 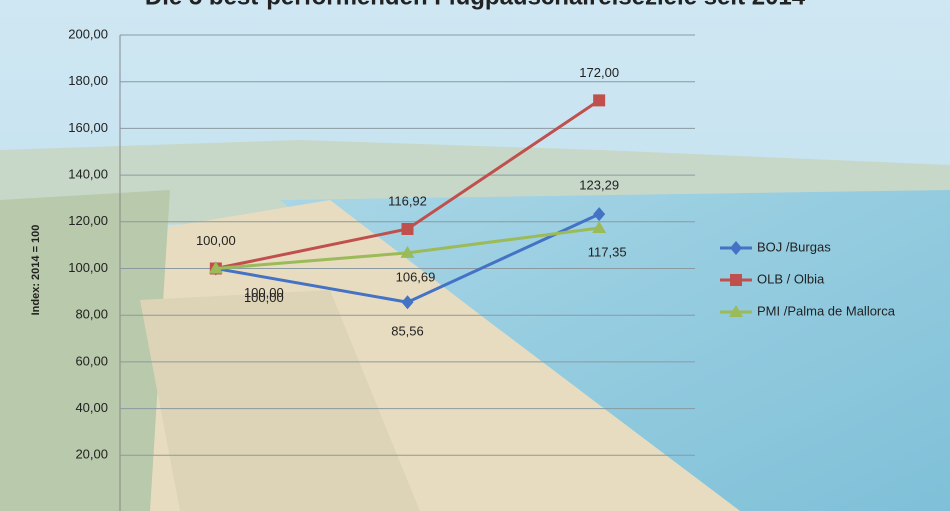 What do you see at coordinates (91, 407) in the screenshot?
I see `y-tick-label: 40,00` at bounding box center [91, 407].